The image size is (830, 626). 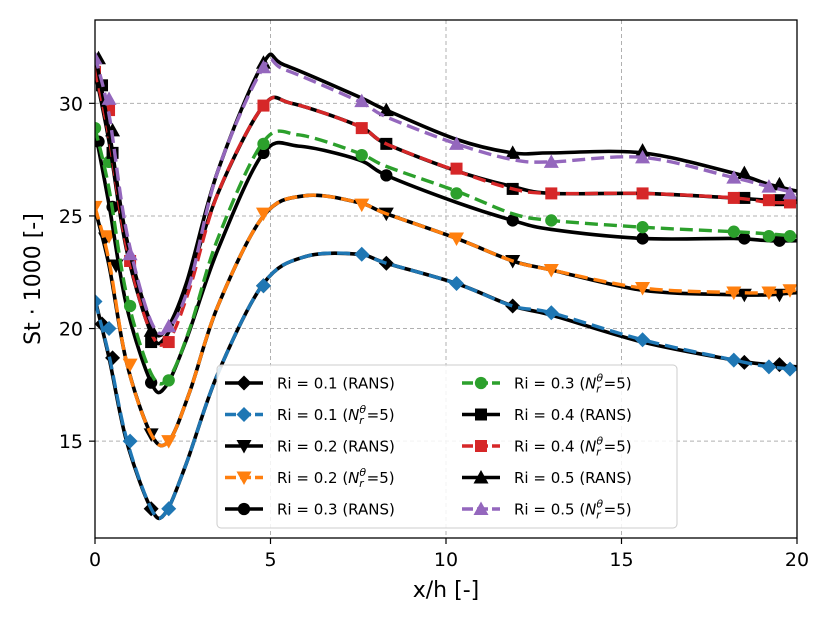 What do you see at coordinates (447, 446) in the screenshot?
I see `legend-box` at bounding box center [447, 446].